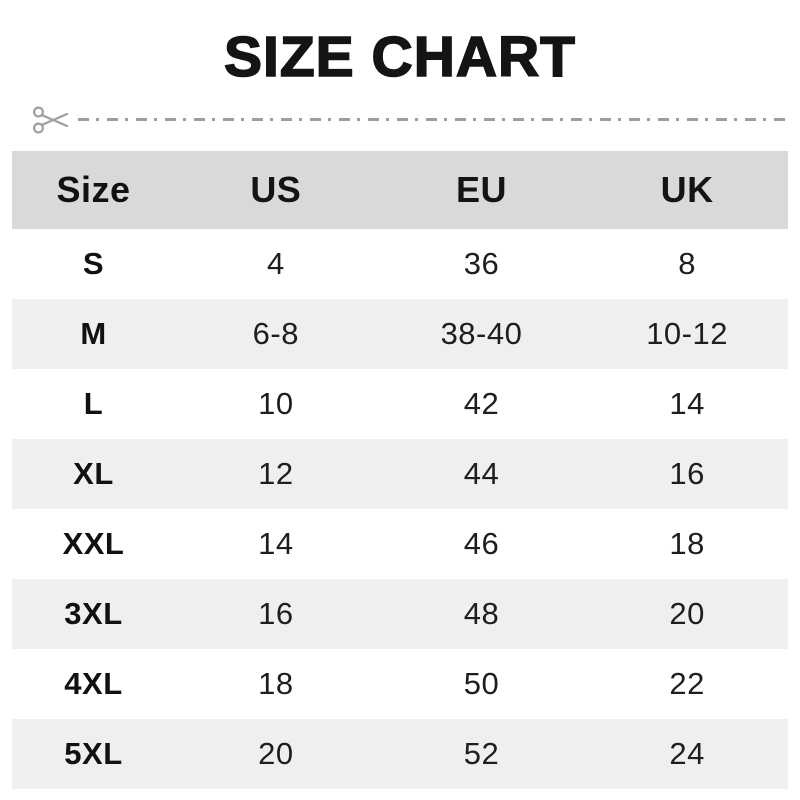 This screenshot has width=800, height=800. I want to click on table-row: XL 12 44 16, so click(400, 473).